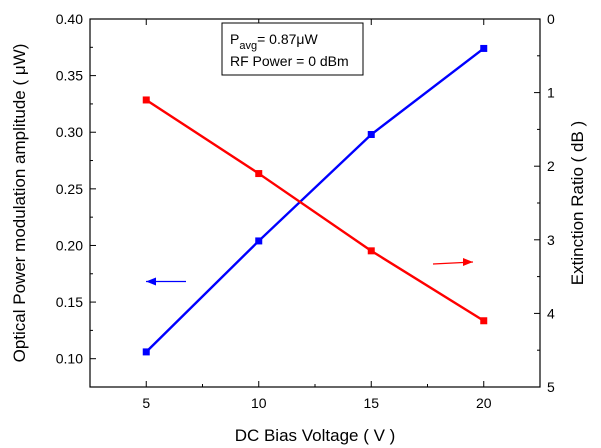 This screenshot has height=448, width=601. I want to click on legend-rf-power: RF Power = 0 dBm, so click(289, 61).